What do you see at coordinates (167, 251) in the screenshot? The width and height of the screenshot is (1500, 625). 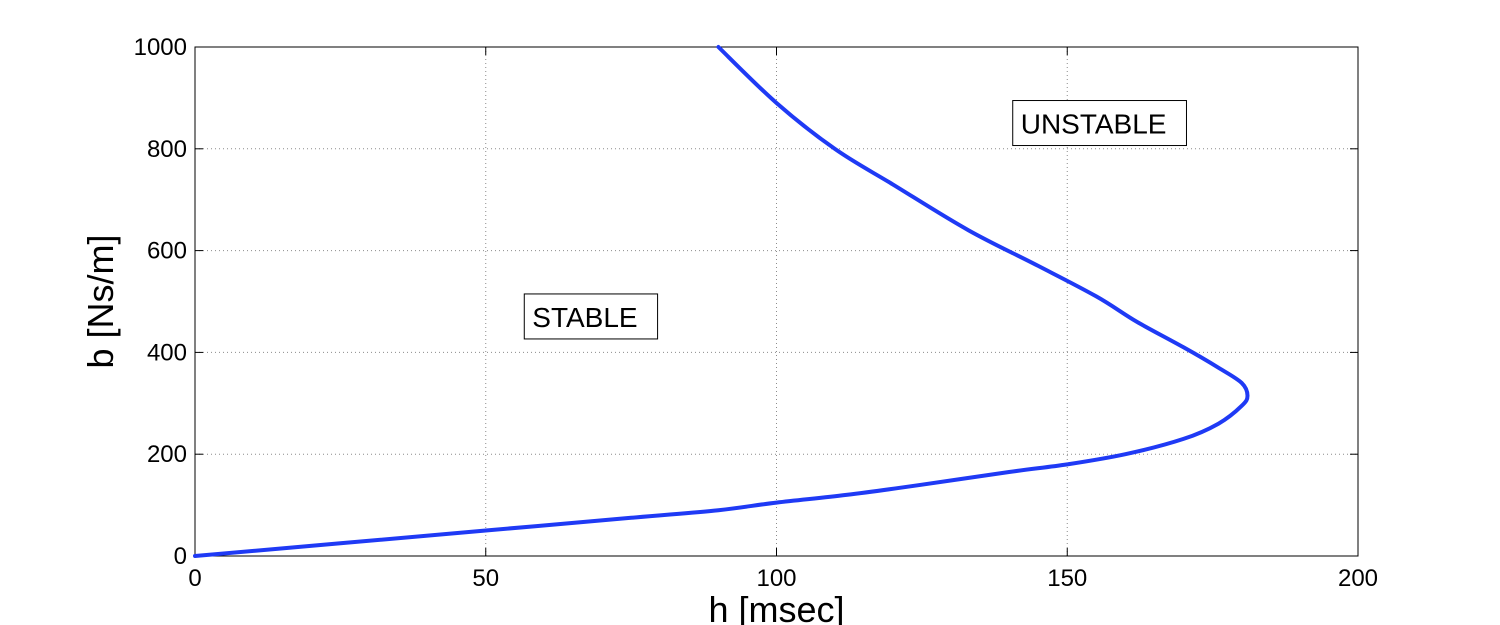 I see `y-tick-label: 600` at bounding box center [167, 251].